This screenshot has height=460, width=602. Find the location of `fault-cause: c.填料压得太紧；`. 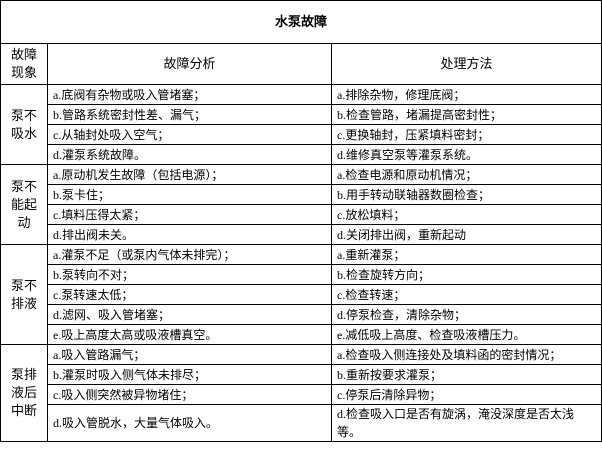

fault-cause: c.填料压得太紧； is located at coordinates (189, 214).